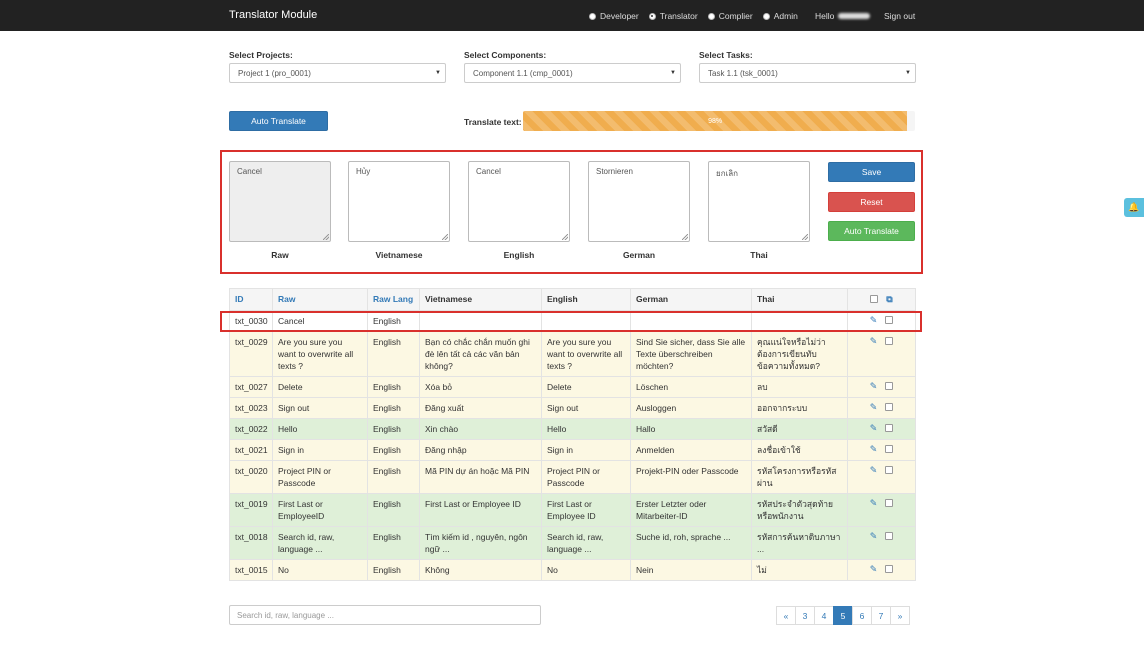 This screenshot has width=1144, height=659. I want to click on page-button-6: 6, so click(862, 615).